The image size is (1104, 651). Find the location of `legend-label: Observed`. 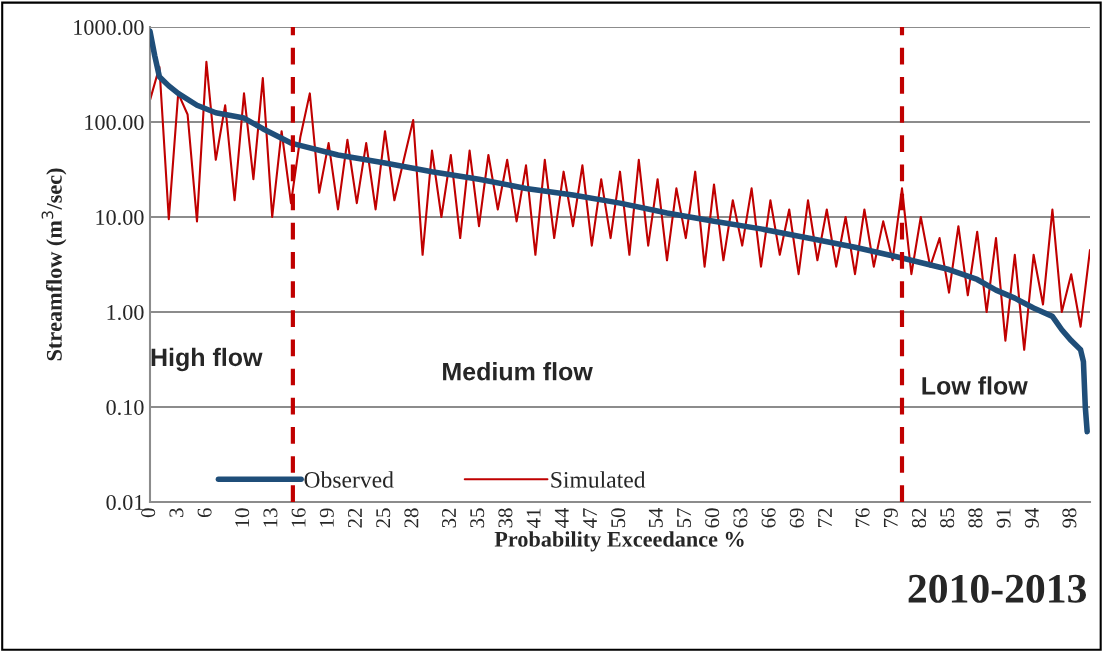

legend-label: Observed is located at coordinates (349, 479).